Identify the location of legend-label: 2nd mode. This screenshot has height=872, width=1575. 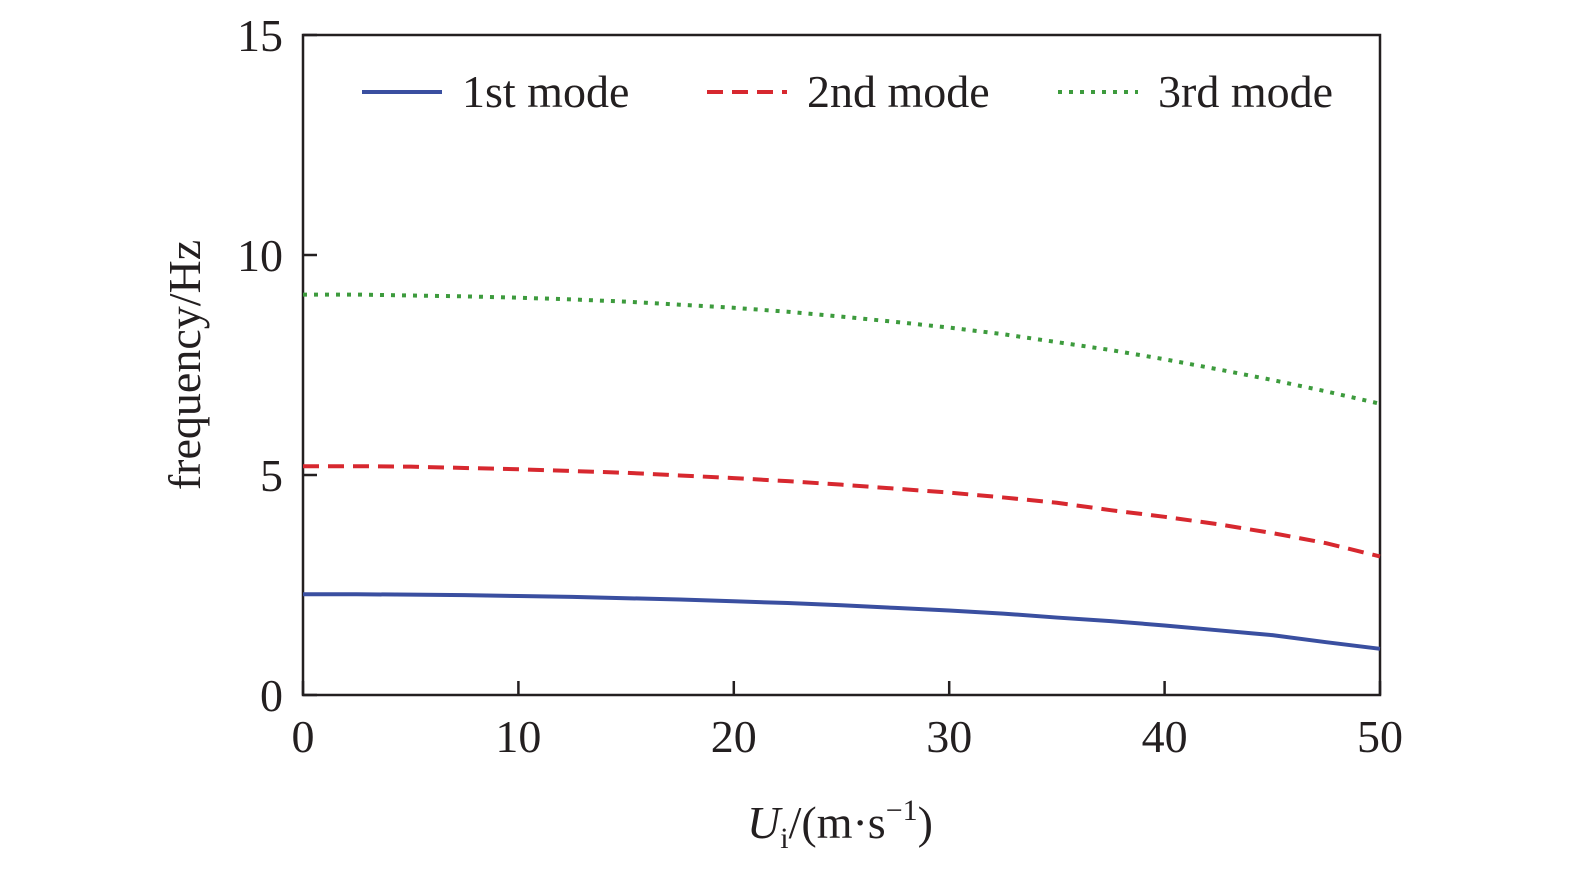
(898, 91).